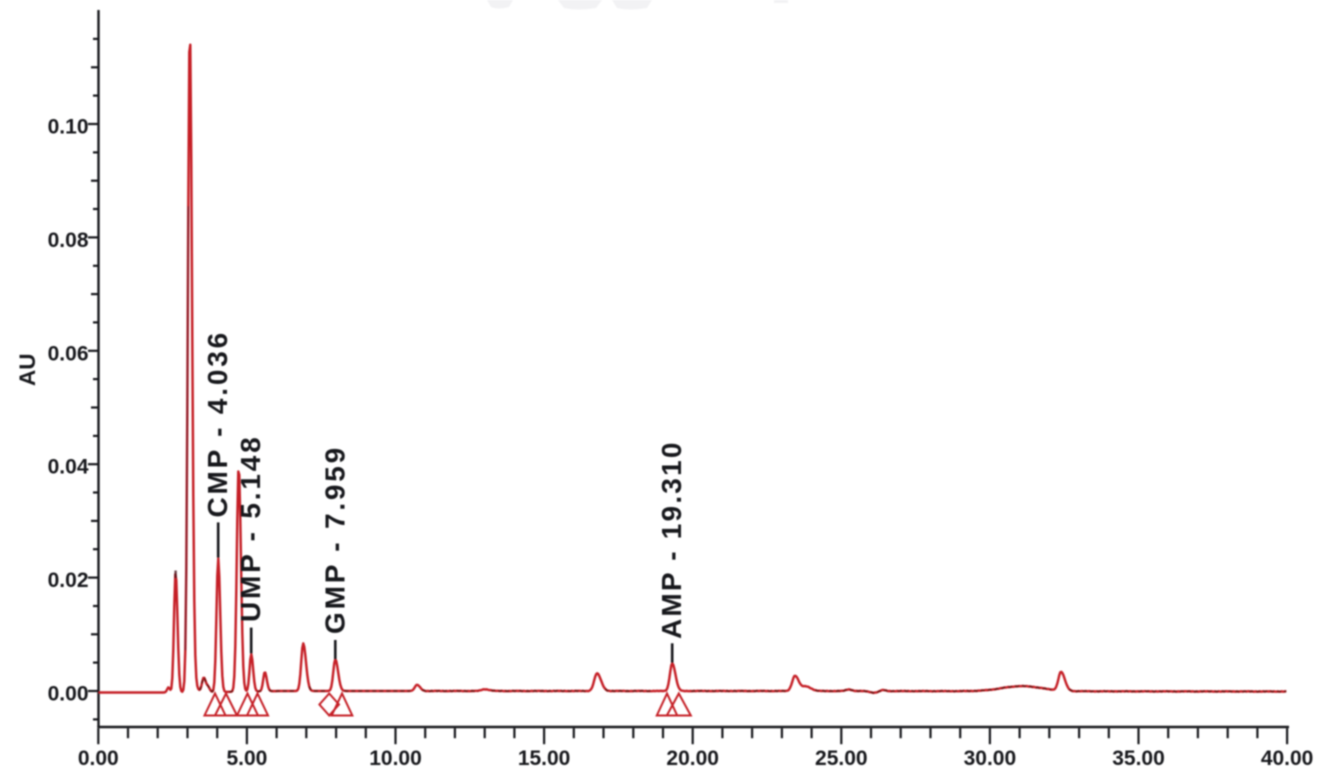 The width and height of the screenshot is (1332, 784). Describe the element at coordinates (217, 423) in the screenshot. I see `svg-text: CMP - 4.036` at that location.